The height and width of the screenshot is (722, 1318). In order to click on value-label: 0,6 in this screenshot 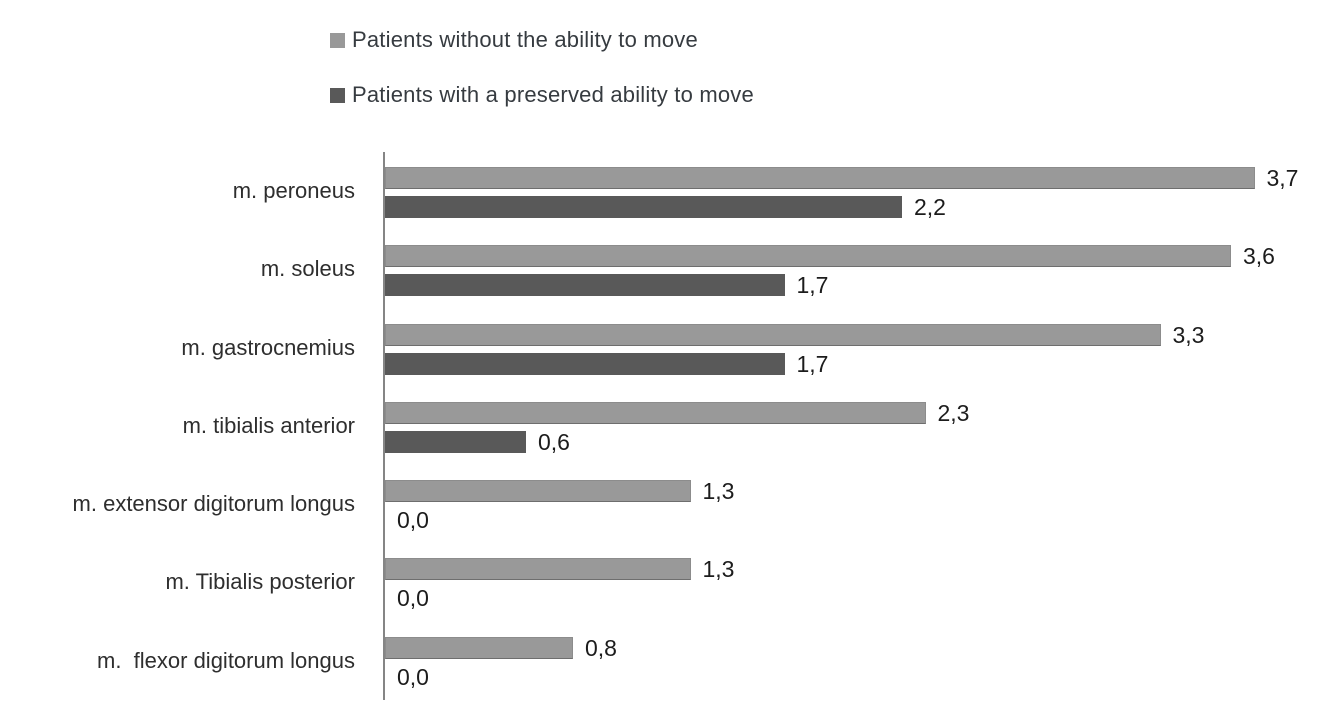, I will do `click(554, 441)`.